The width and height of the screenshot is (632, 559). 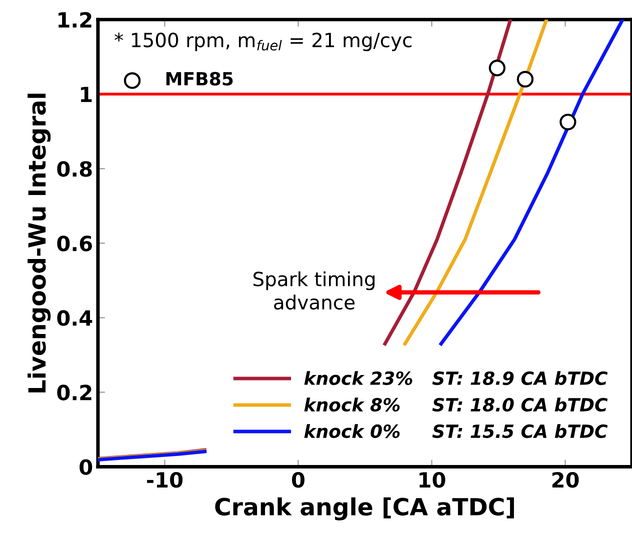 What do you see at coordinates (263, 42) in the screenshot?
I see `annotation: * 1500 rpm, m$_{fuel}$ = 21 mg/cyc` at bounding box center [263, 42].